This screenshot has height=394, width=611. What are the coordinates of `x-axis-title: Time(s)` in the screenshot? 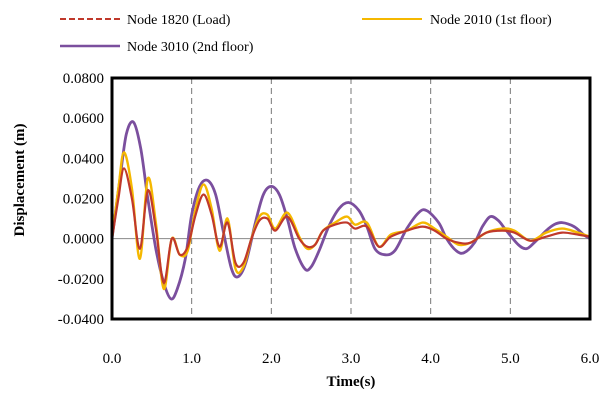 It's located at (351, 382).